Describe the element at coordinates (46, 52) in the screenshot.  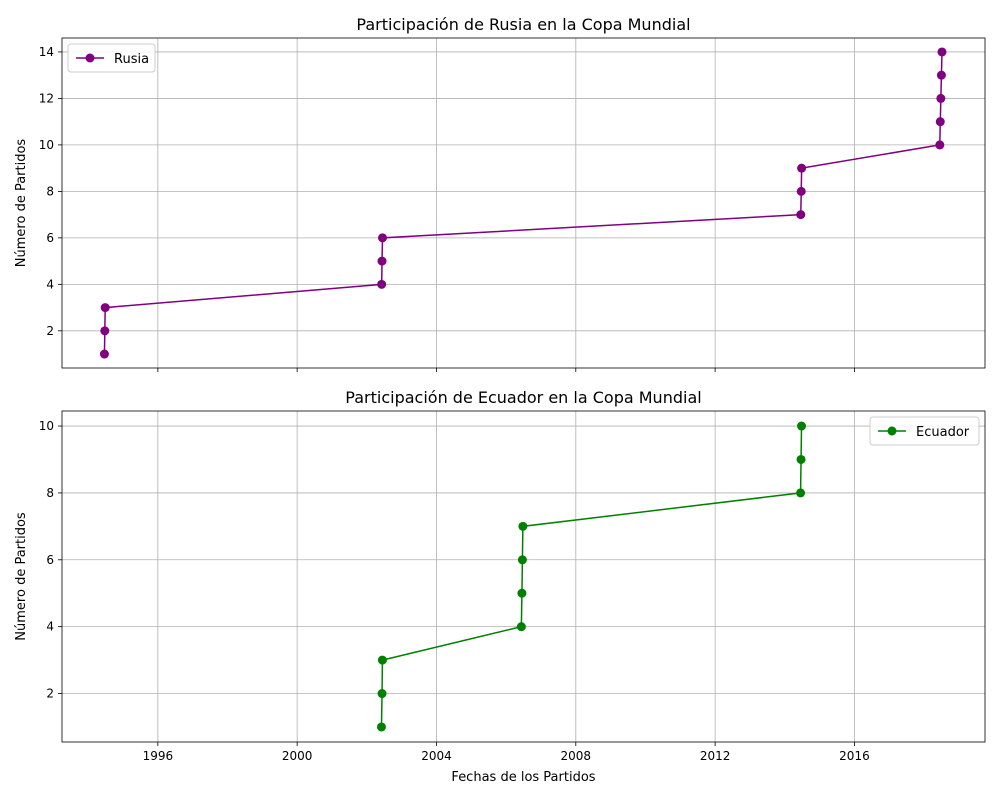
I see `y-tick-label: 14` at that location.